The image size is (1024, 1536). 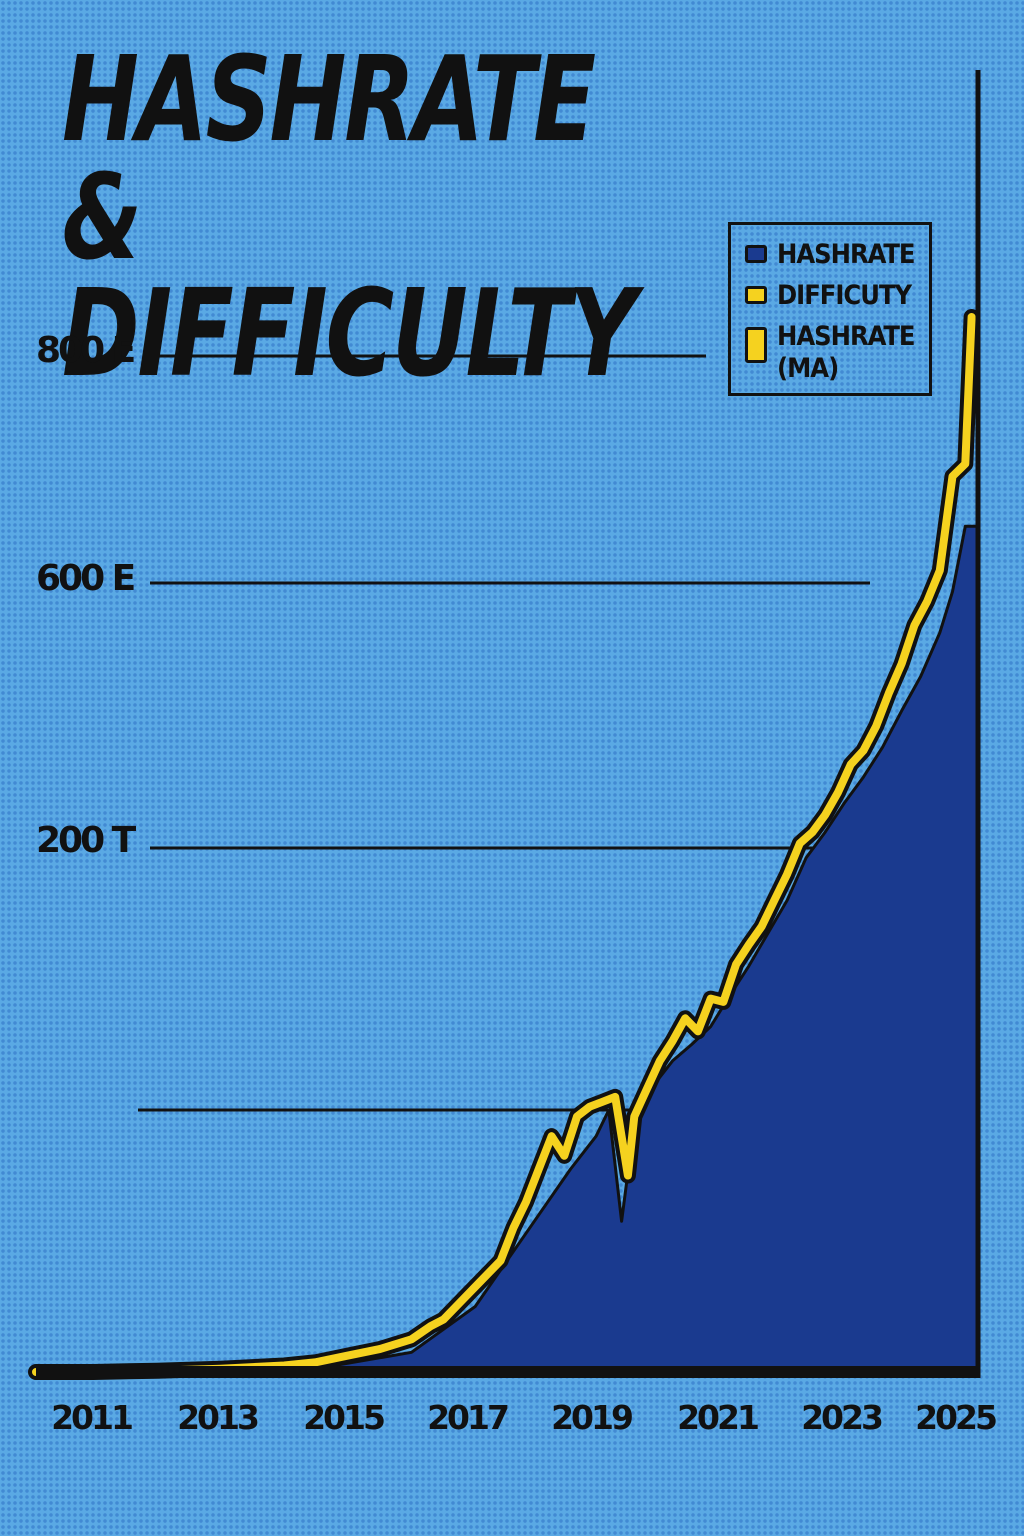 I want to click on x-tick-label: 2011, so click(x=92, y=1417).